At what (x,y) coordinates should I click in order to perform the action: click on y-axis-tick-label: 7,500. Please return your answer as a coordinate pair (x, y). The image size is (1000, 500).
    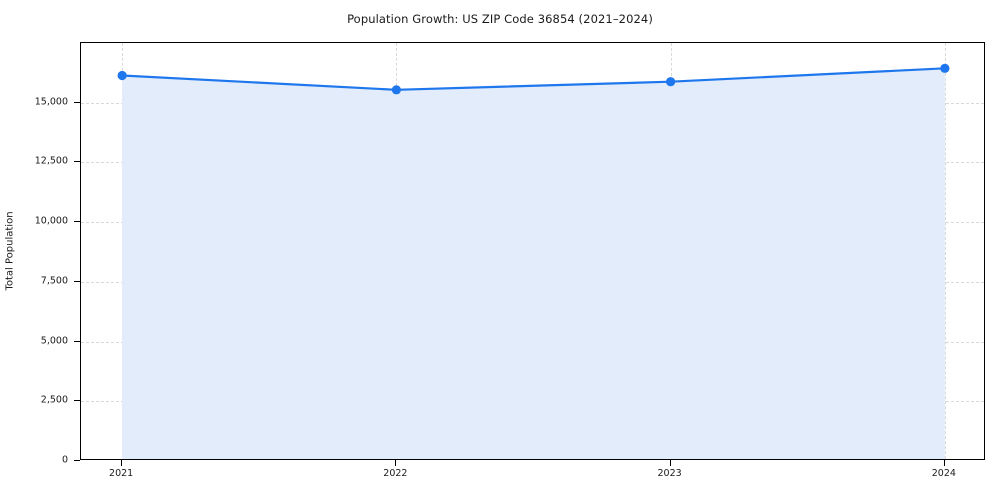
    Looking at the image, I should click on (54, 281).